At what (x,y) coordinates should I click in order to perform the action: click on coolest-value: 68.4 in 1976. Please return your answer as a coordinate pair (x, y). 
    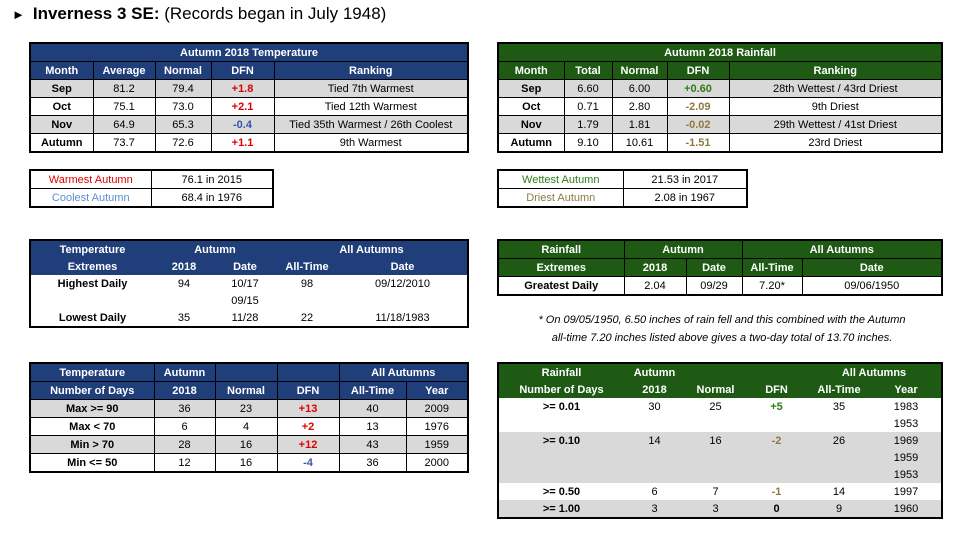
    Looking at the image, I should click on (212, 198).